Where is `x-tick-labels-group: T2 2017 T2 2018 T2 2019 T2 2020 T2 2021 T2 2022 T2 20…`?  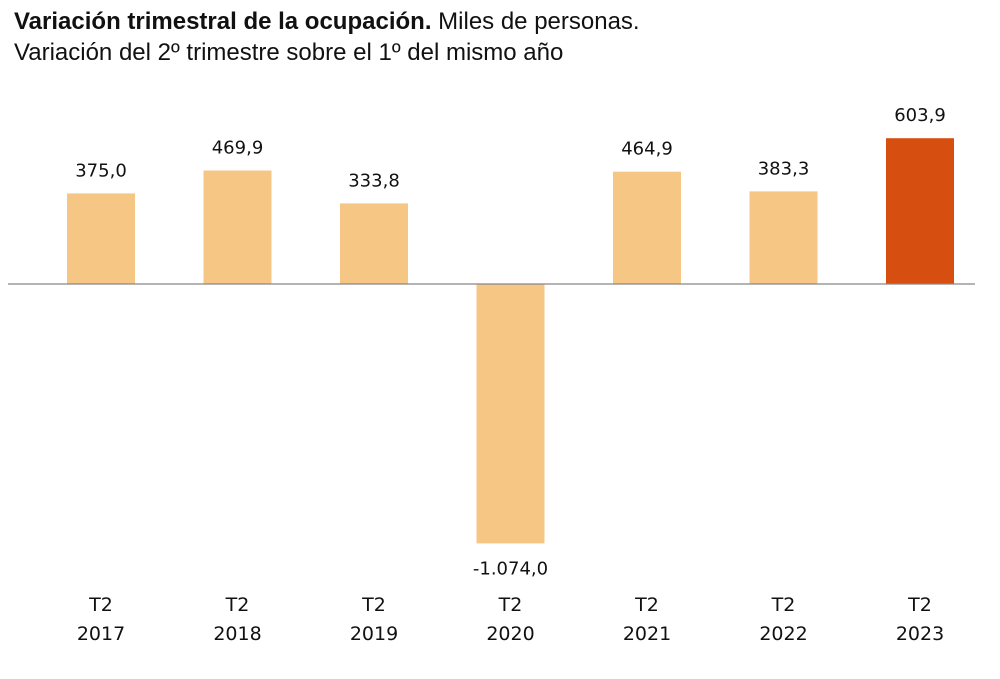 x-tick-labels-group: T2 2017 T2 2018 T2 2019 T2 2020 T2 2021 T2 2022 T2 20… is located at coordinates (510, 619).